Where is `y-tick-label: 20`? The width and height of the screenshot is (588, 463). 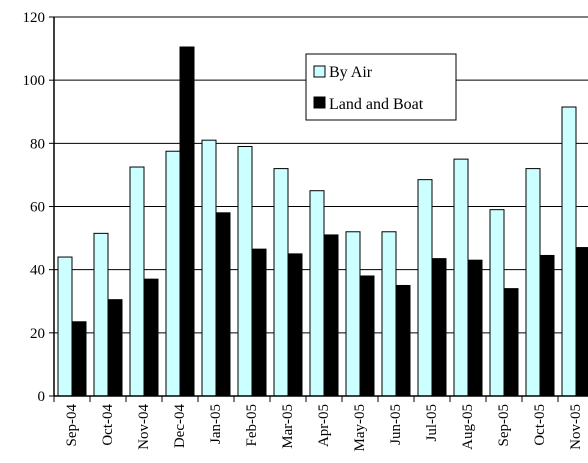 y-tick-label: 20 is located at coordinates (37, 334).